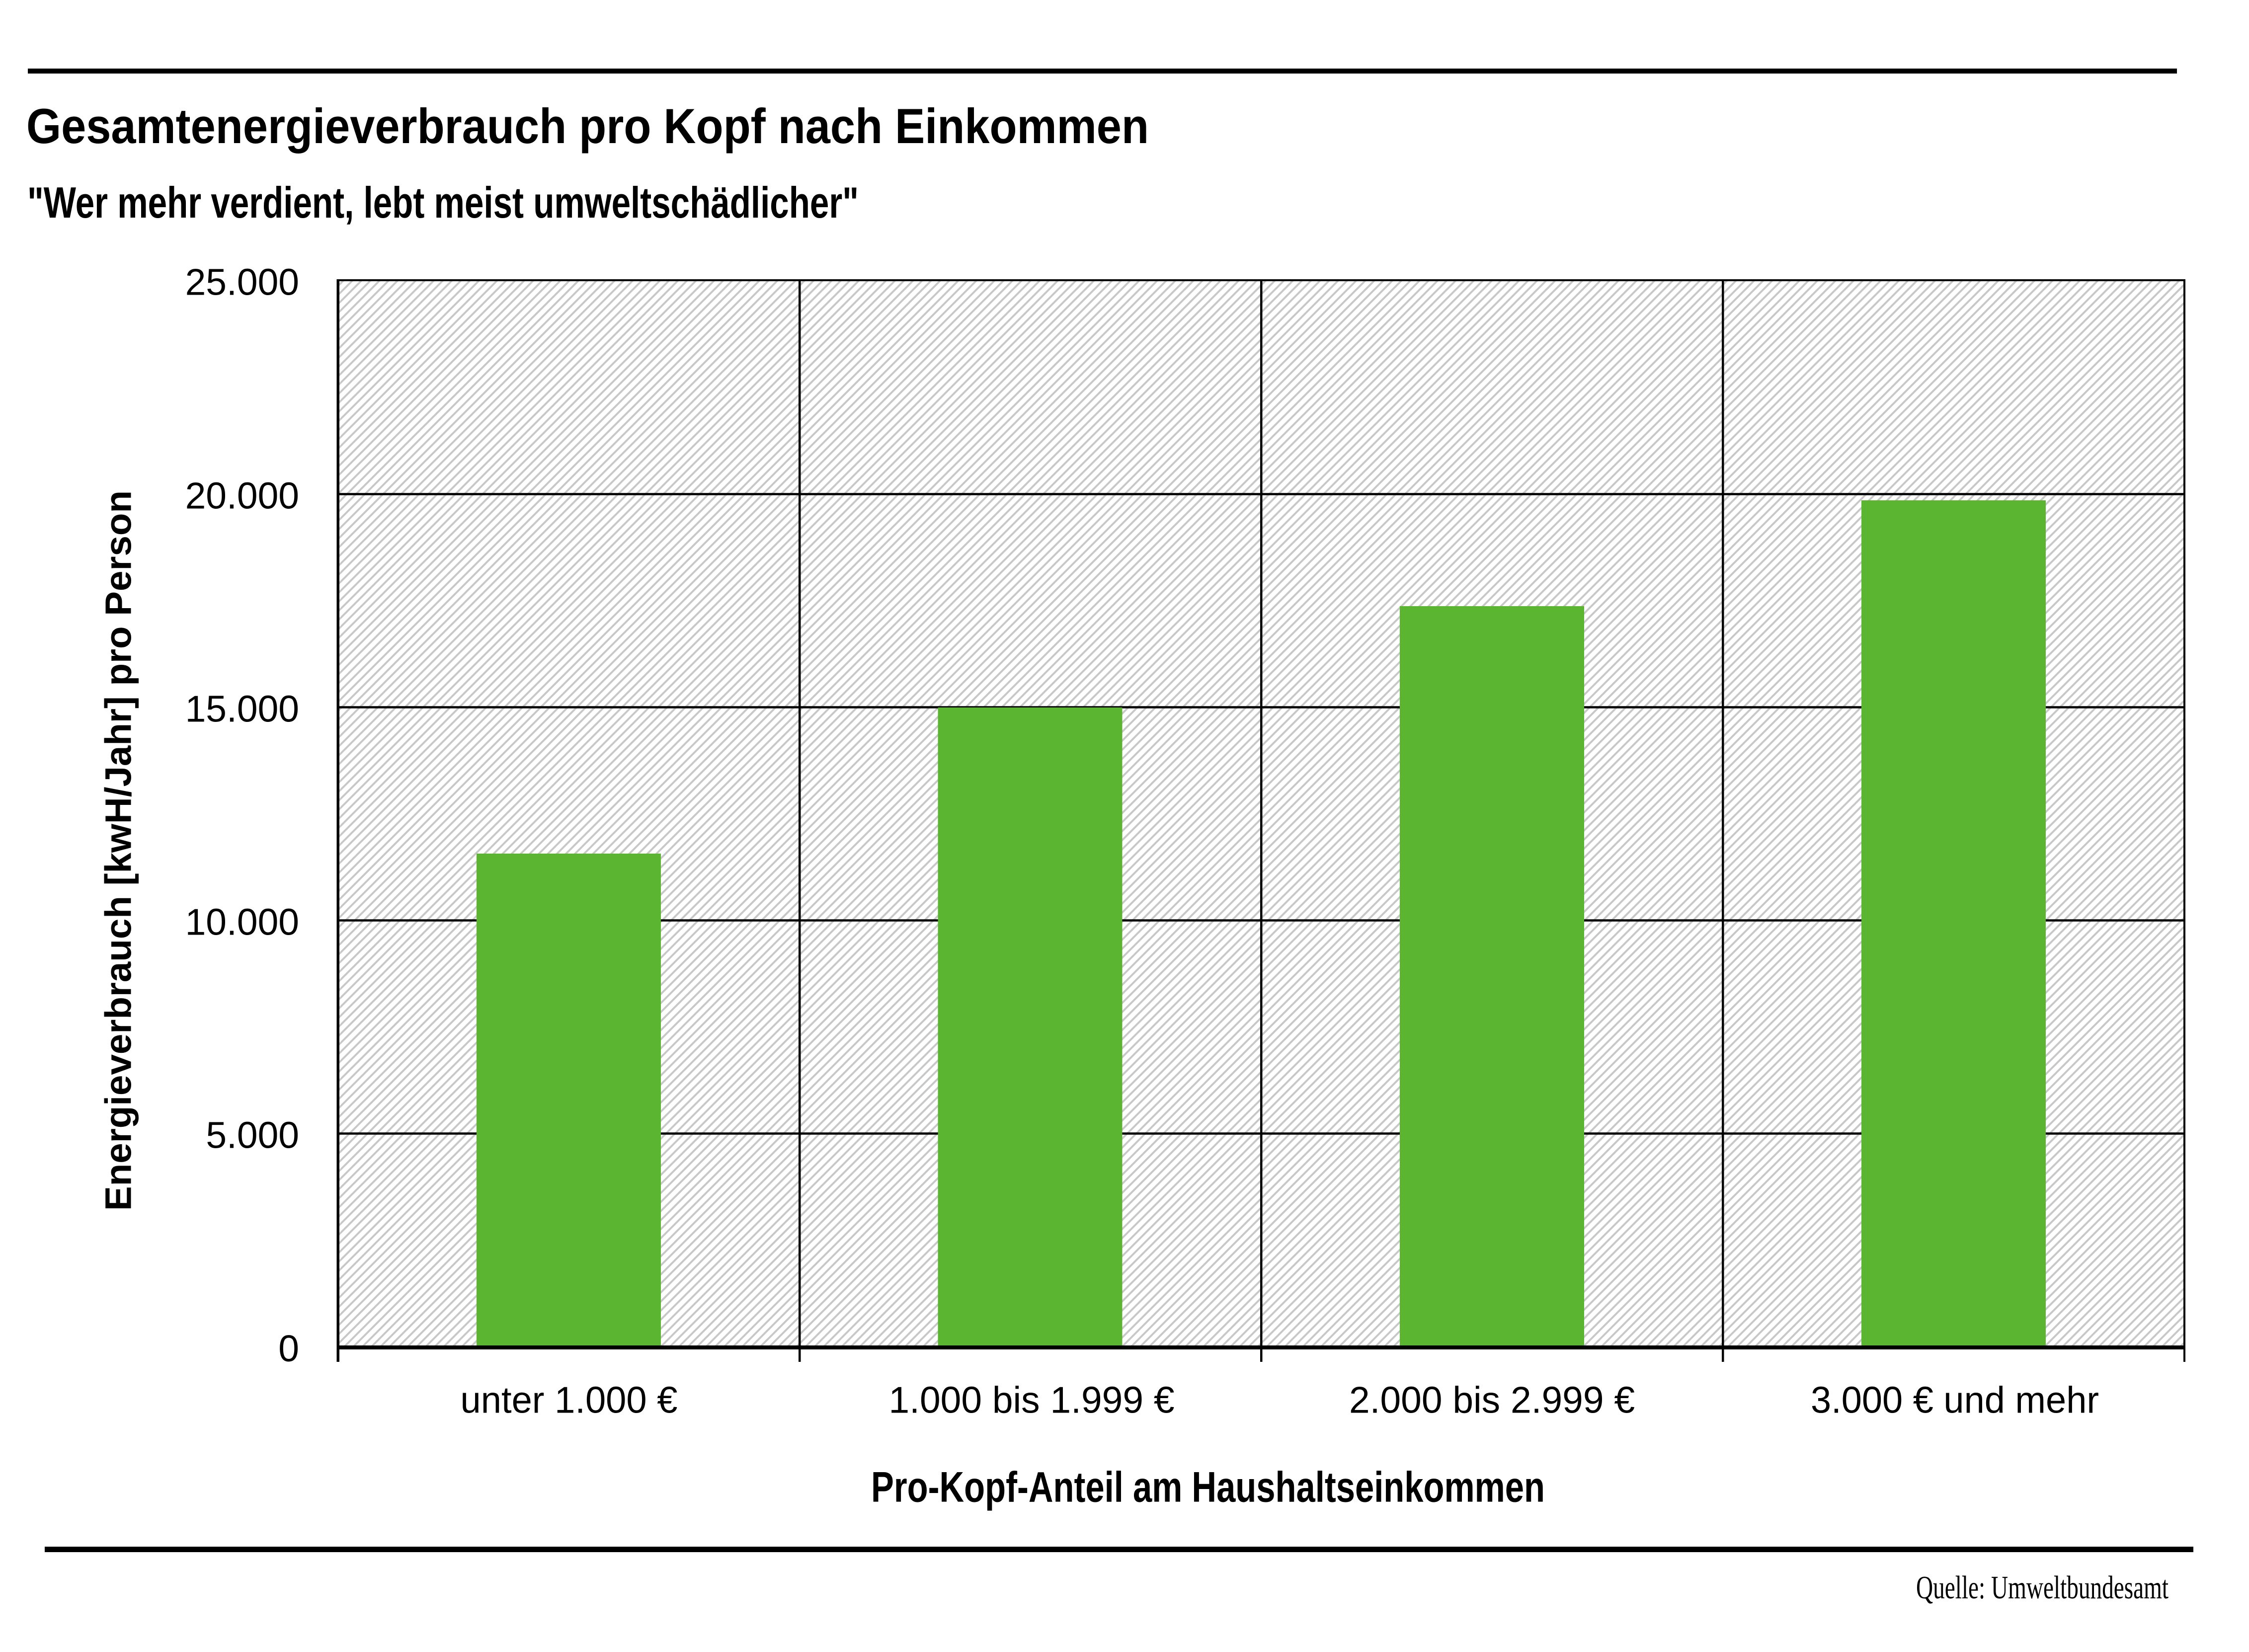  What do you see at coordinates (118, 851) in the screenshot?
I see `svg-text:Energieverbrauch [kwH/Jahr] pr: Energieverbrauch [kwH/Jahr] pro Person` at bounding box center [118, 851].